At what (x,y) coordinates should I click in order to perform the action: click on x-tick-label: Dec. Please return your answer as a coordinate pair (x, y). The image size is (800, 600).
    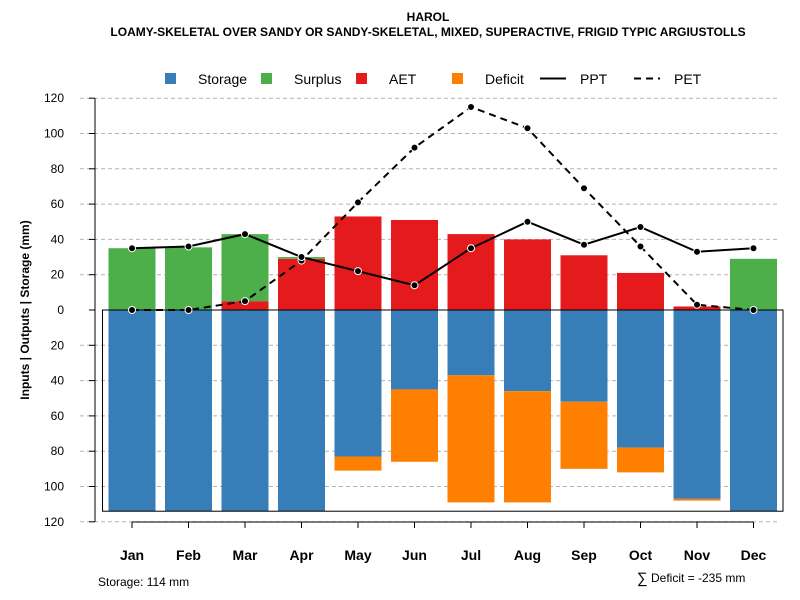
    Looking at the image, I should click on (754, 555).